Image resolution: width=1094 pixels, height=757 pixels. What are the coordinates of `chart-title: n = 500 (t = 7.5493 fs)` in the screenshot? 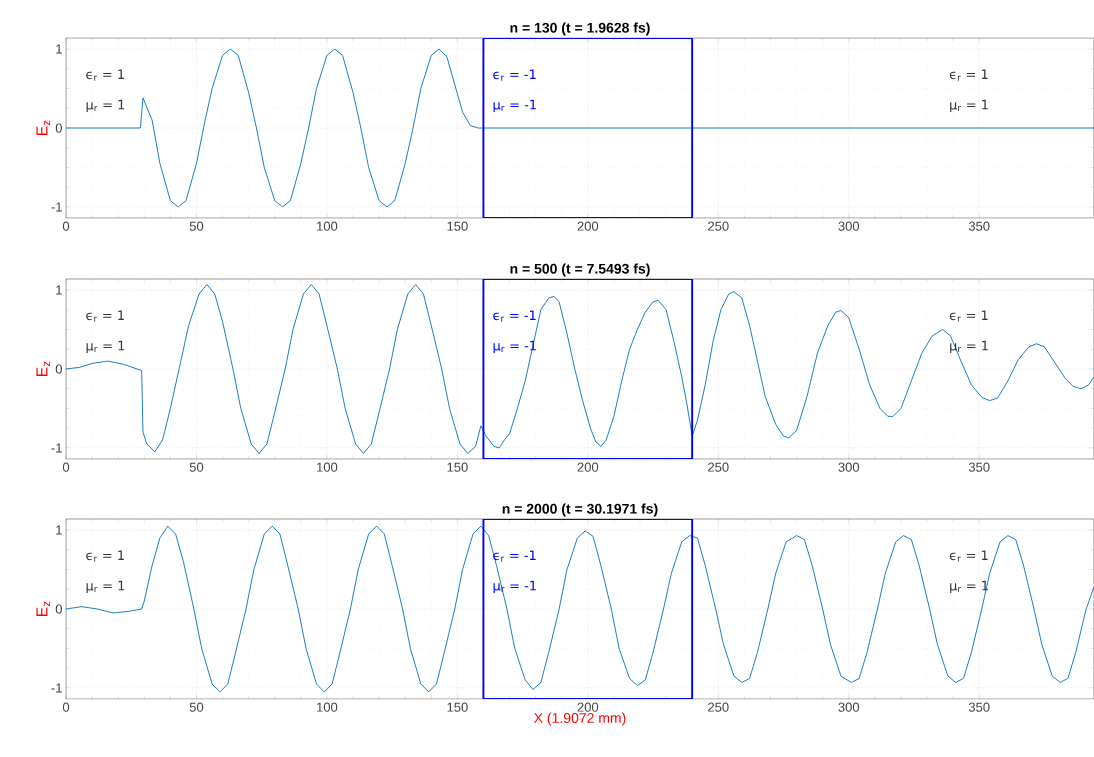 It's located at (580, 270).